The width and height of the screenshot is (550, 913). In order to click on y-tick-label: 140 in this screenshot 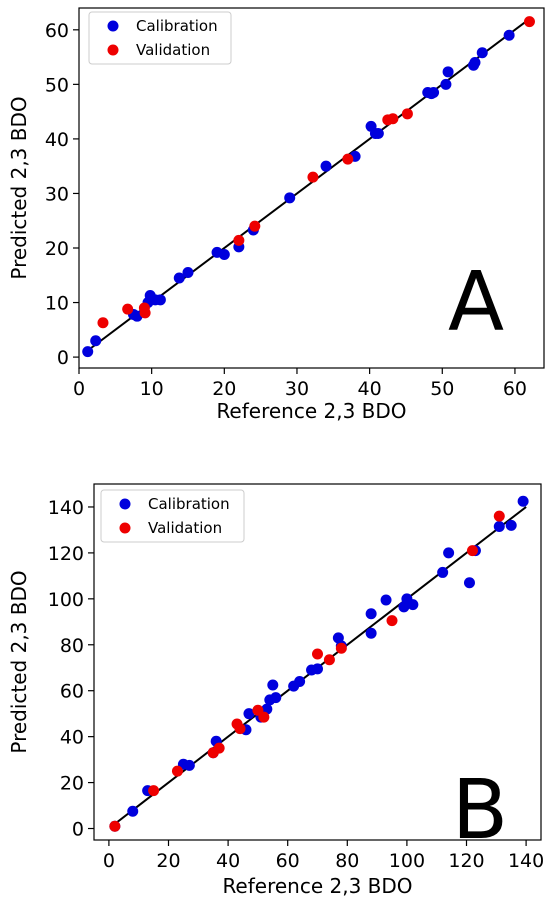, I will do `click(66, 508)`.